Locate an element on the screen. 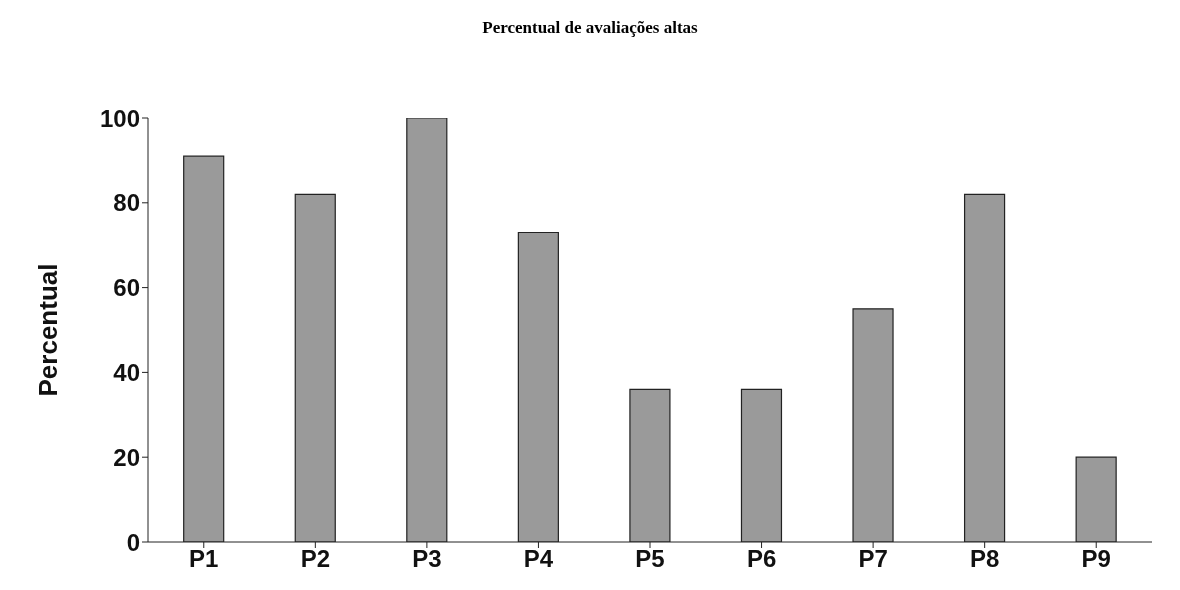 This screenshot has height=590, width=1180. x-tick-label: P3 is located at coordinates (427, 559).